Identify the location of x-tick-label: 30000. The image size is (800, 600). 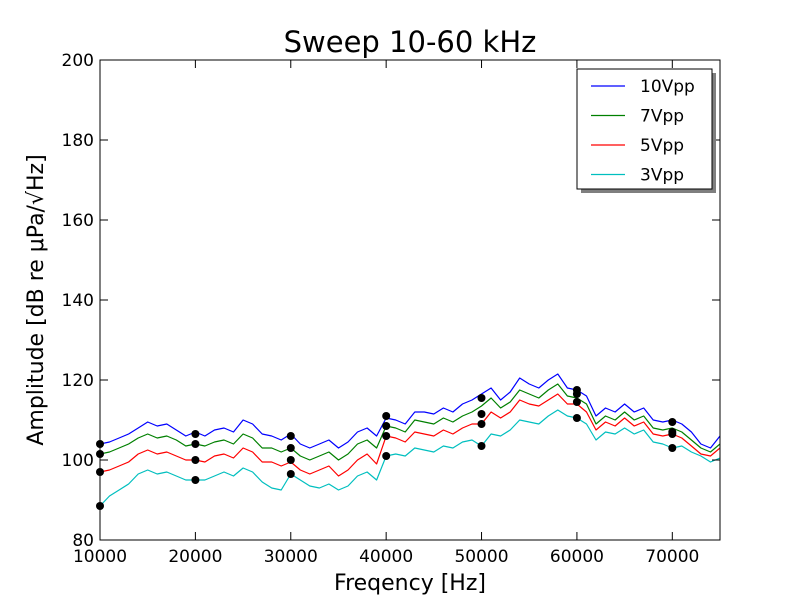
(291, 557).